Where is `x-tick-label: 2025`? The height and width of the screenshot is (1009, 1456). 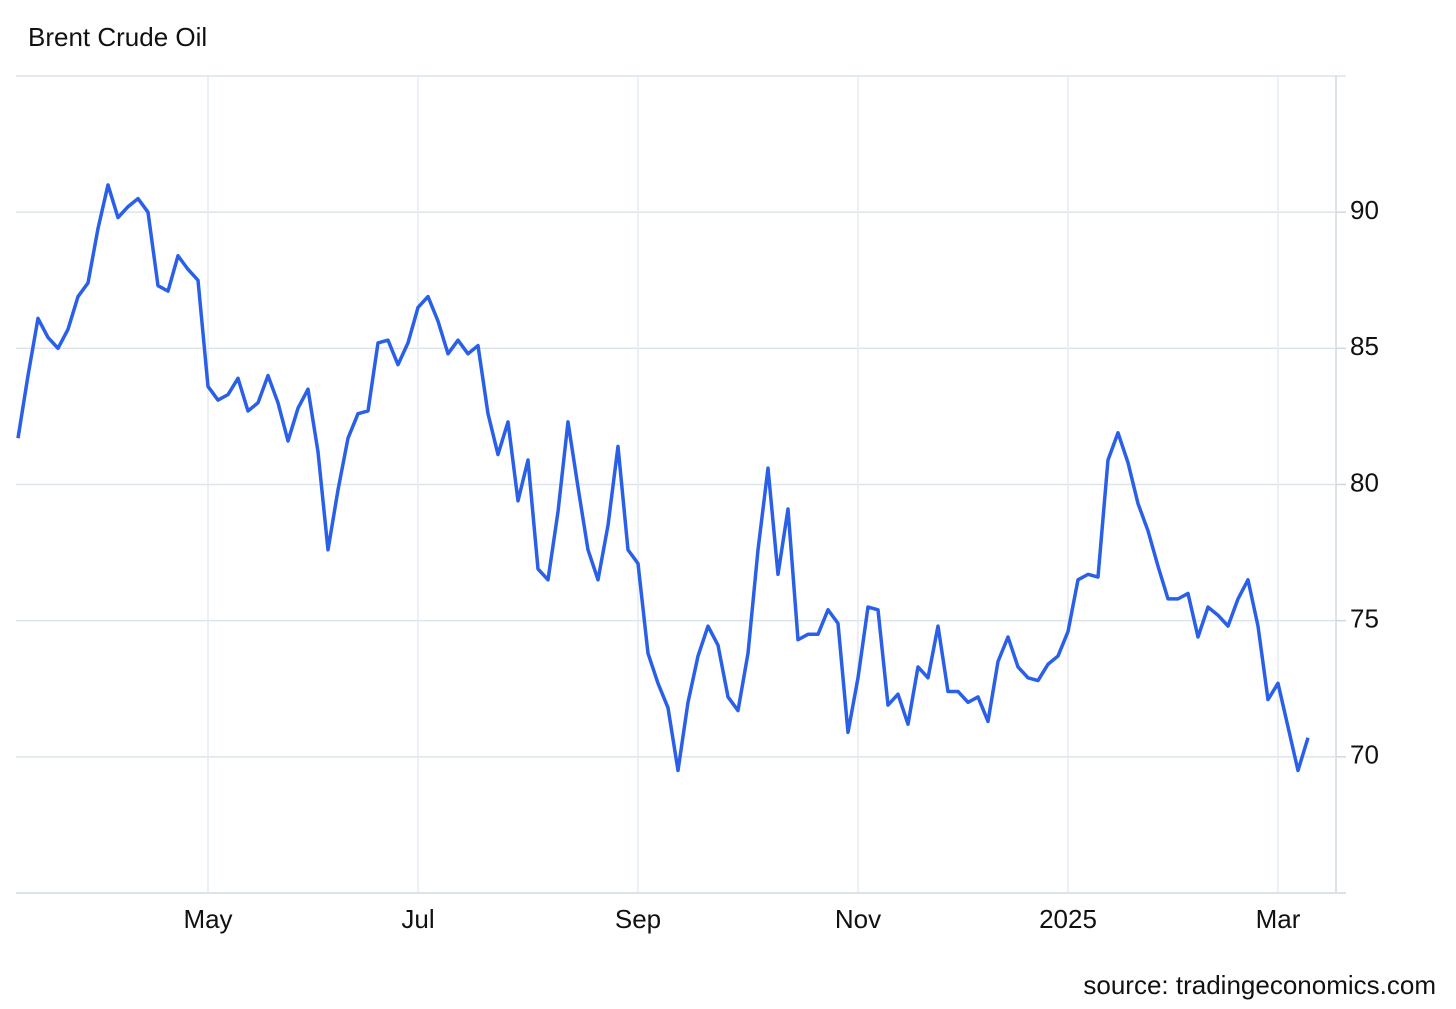
x-tick-label: 2025 is located at coordinates (1068, 919).